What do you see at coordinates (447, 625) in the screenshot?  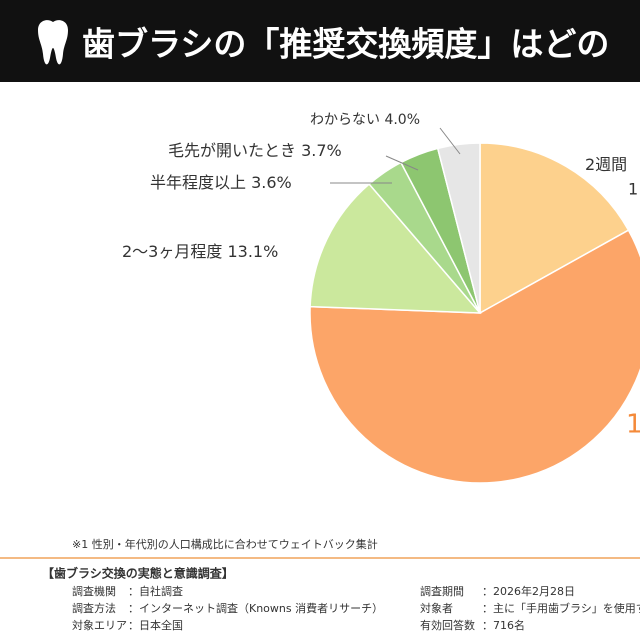 I see `survey-key: 有効回答数` at bounding box center [447, 625].